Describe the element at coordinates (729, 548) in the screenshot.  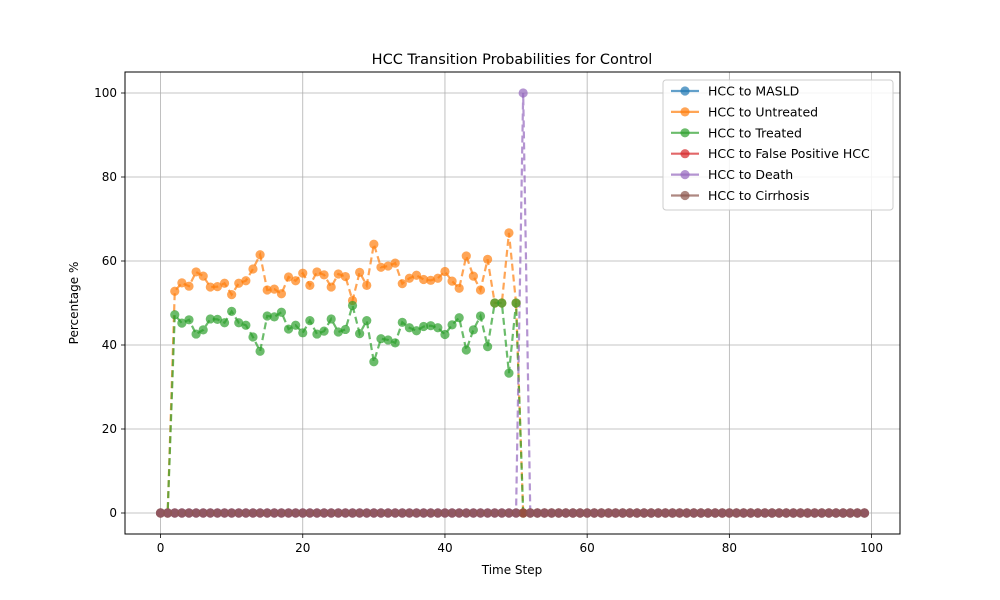
I see `x-tick-label: 80` at that location.